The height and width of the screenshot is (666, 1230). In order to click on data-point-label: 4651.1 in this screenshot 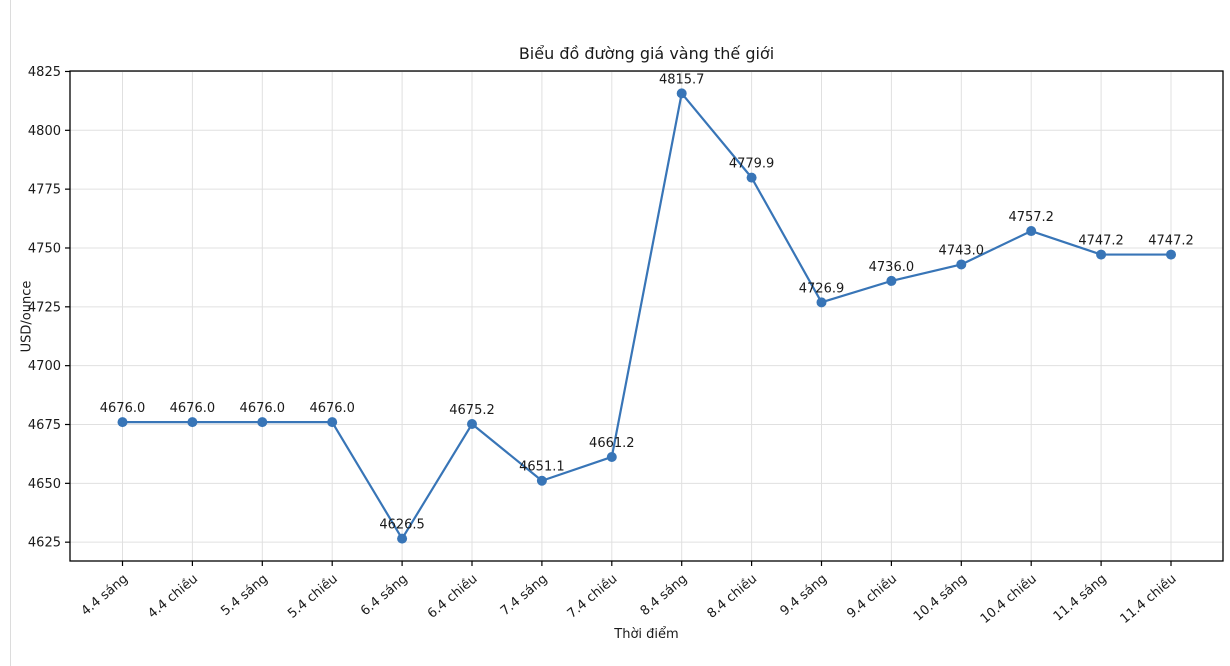, I will do `click(542, 467)`.